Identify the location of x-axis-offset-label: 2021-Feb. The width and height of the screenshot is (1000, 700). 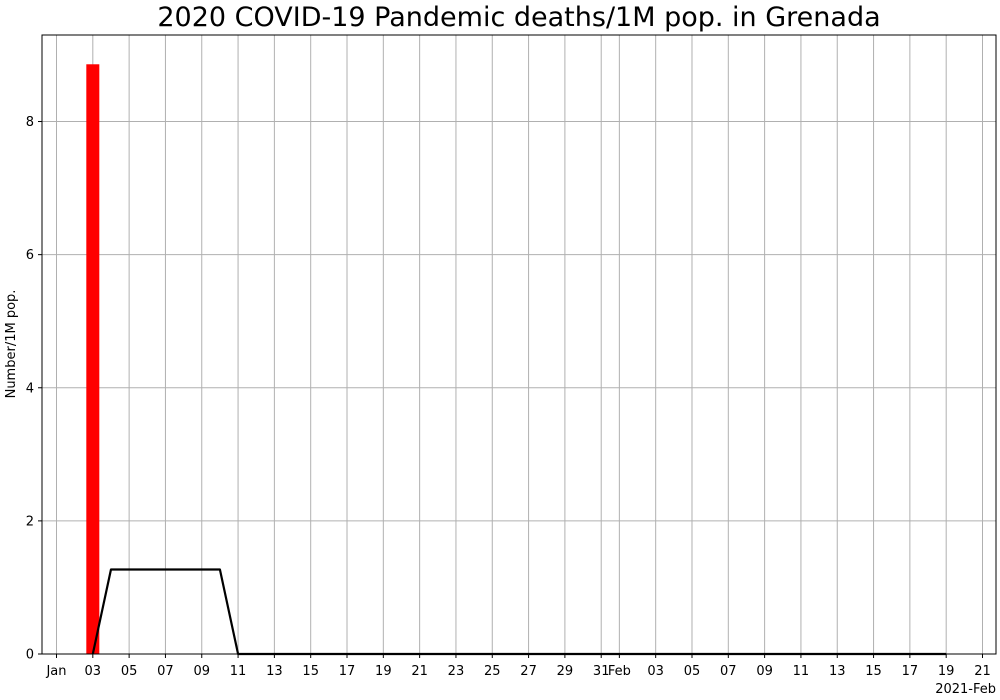
(965, 689).